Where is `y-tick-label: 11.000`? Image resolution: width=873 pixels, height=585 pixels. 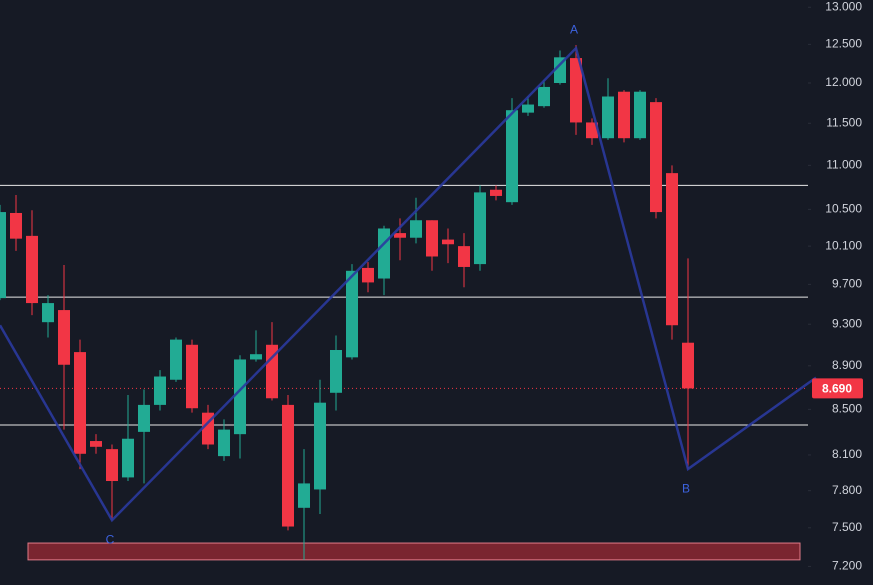 y-tick-label: 11.000 is located at coordinates (844, 165).